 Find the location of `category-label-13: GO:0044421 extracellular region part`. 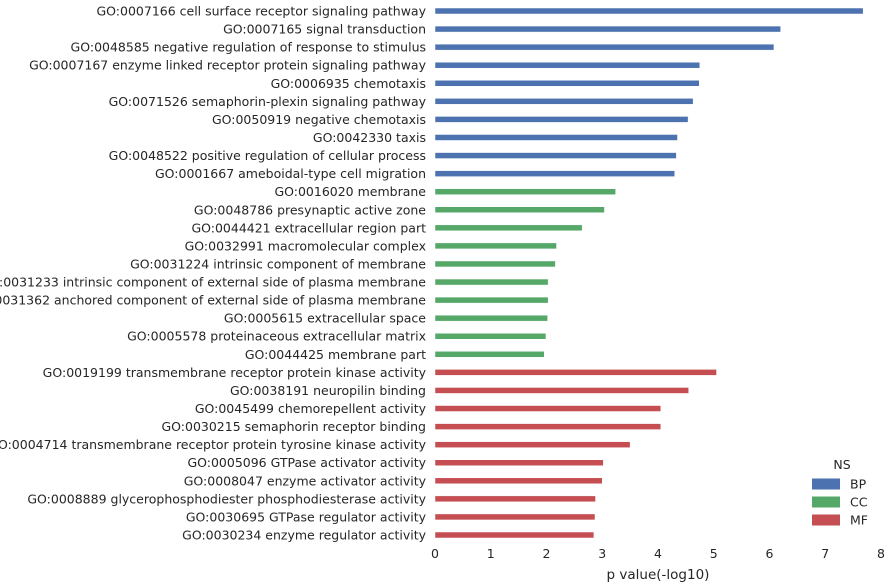

category-label-13: GO:0044421 extracellular region part is located at coordinates (308, 227).